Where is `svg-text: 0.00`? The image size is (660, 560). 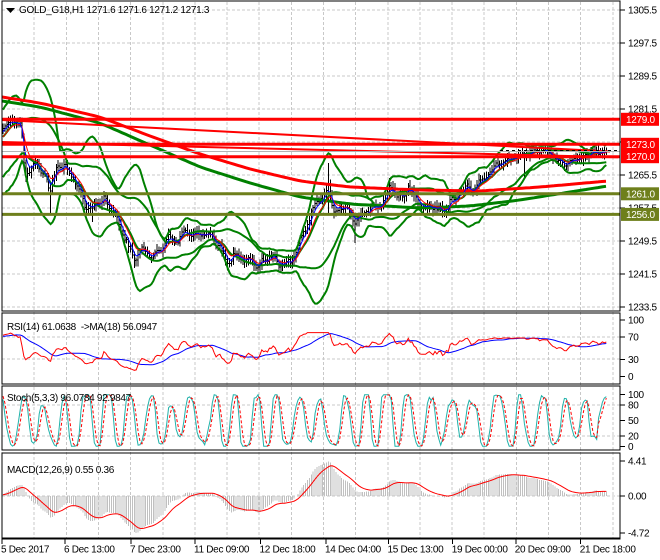
svg-text: 0.00 is located at coordinates (637, 497).